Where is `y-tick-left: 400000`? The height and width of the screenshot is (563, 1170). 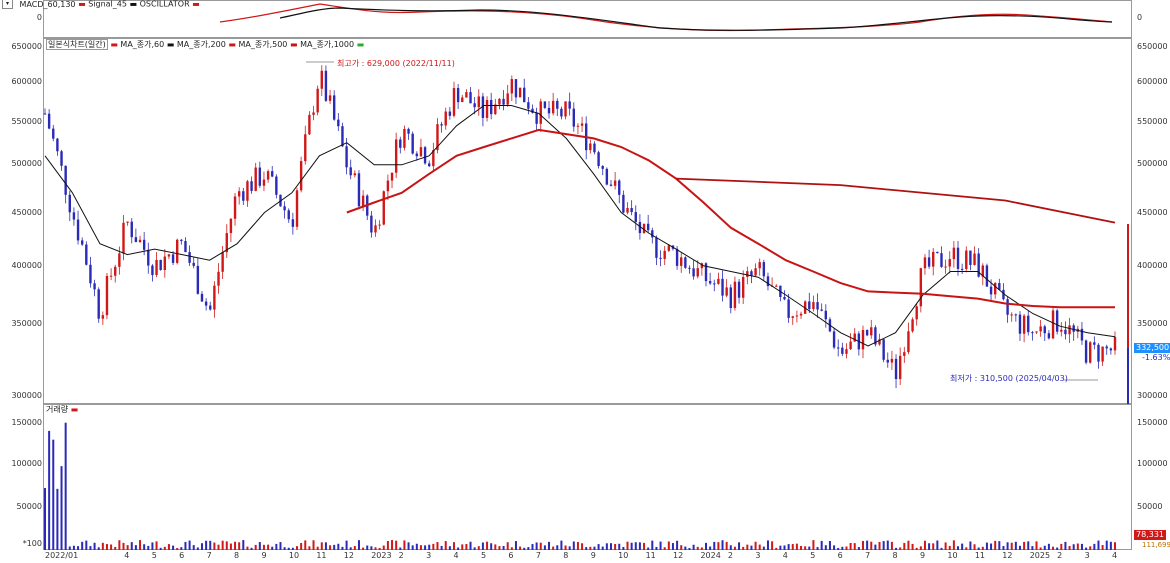
y-tick-left: 400000 is located at coordinates (26, 265).